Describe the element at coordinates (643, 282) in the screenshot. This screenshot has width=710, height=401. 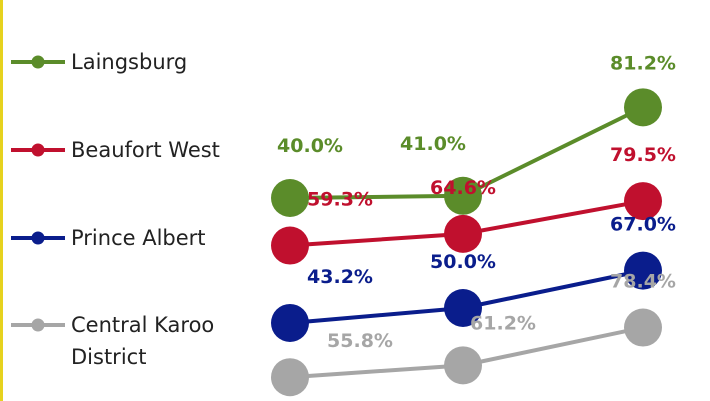
I see `data-label: 78.4%` at that location.